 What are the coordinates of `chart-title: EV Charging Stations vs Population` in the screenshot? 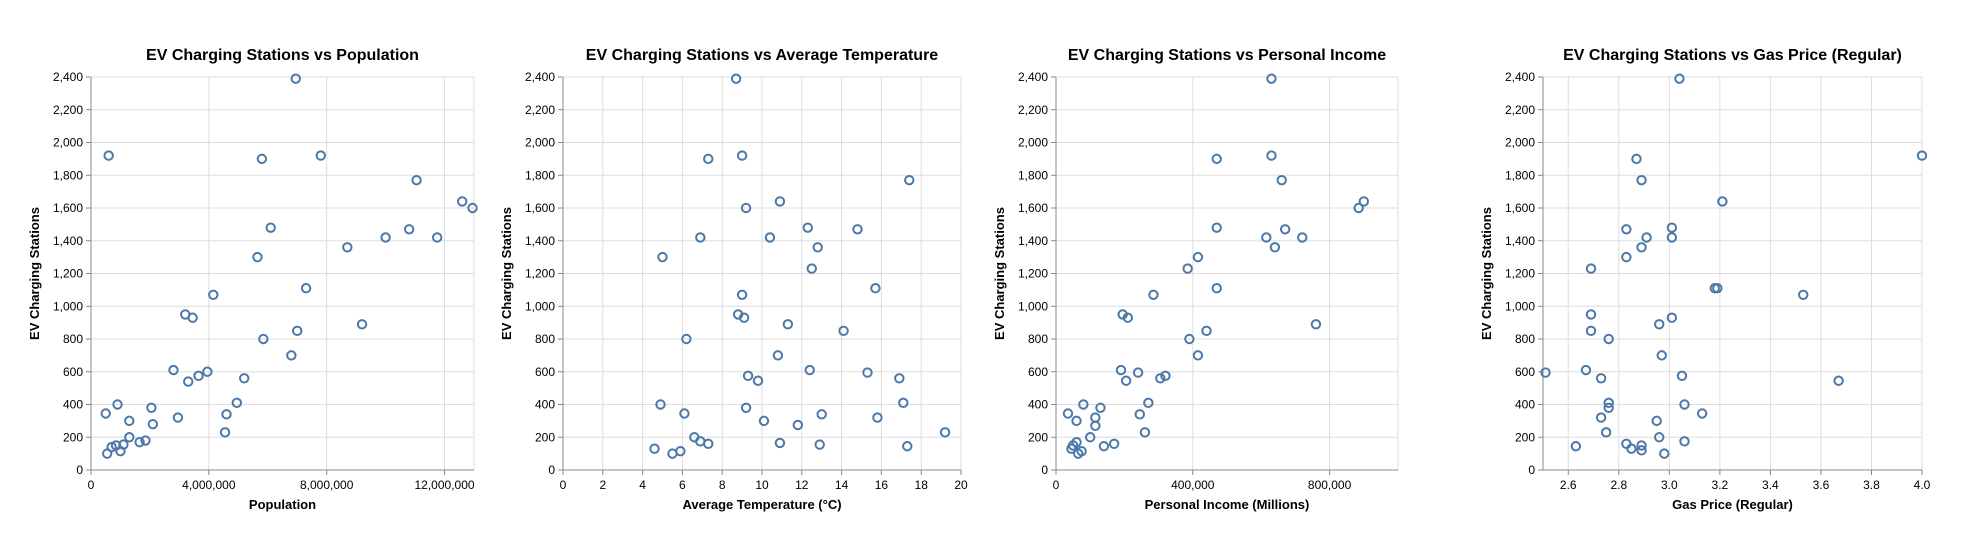 It's located at (282, 55).